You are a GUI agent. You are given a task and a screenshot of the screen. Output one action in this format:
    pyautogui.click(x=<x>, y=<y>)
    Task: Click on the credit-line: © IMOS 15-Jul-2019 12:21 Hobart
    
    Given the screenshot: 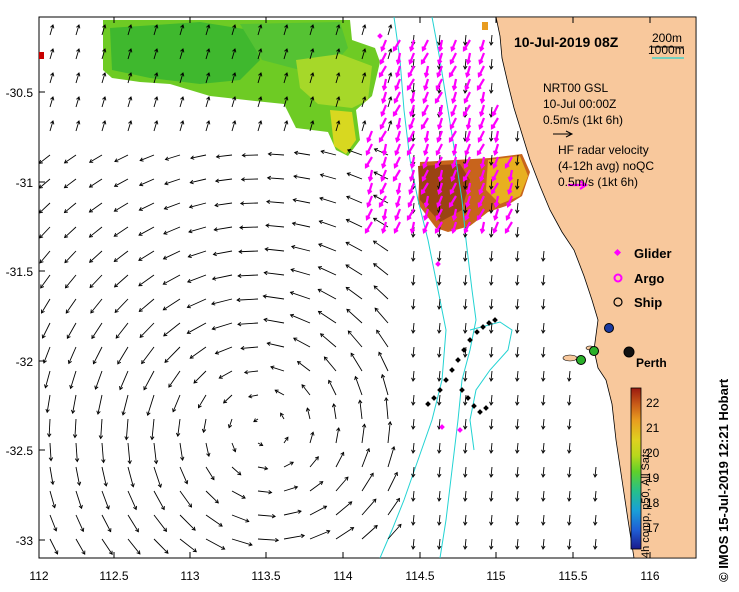 What is the action you would take?
    pyautogui.click(x=723, y=480)
    